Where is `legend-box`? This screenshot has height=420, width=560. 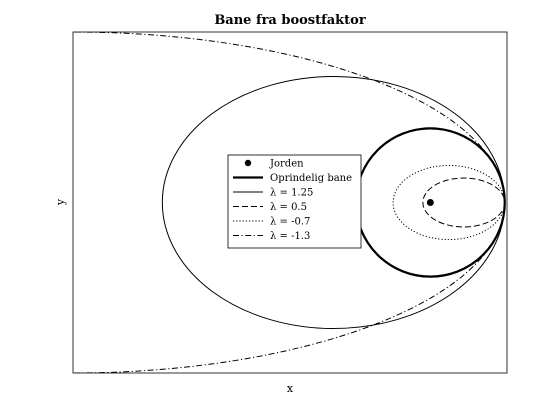 legend-box is located at coordinates (294, 201).